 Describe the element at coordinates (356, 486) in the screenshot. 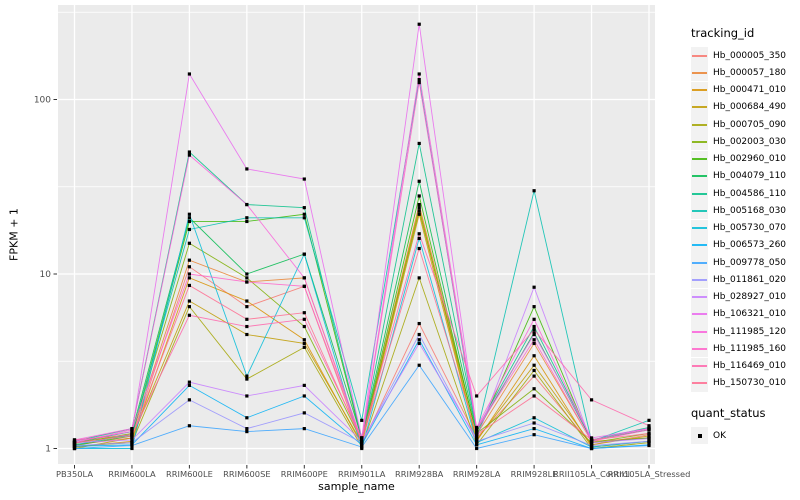

I see `x-axis-title: sample_name` at that location.